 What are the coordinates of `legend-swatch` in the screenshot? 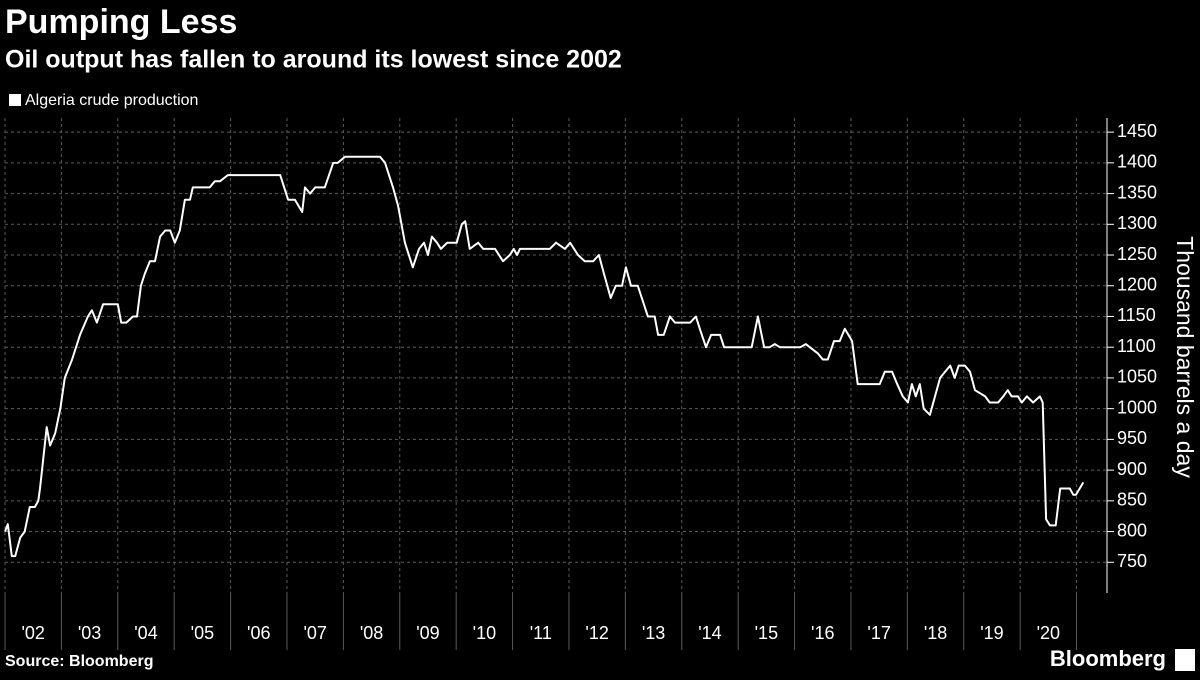 It's located at (15, 100).